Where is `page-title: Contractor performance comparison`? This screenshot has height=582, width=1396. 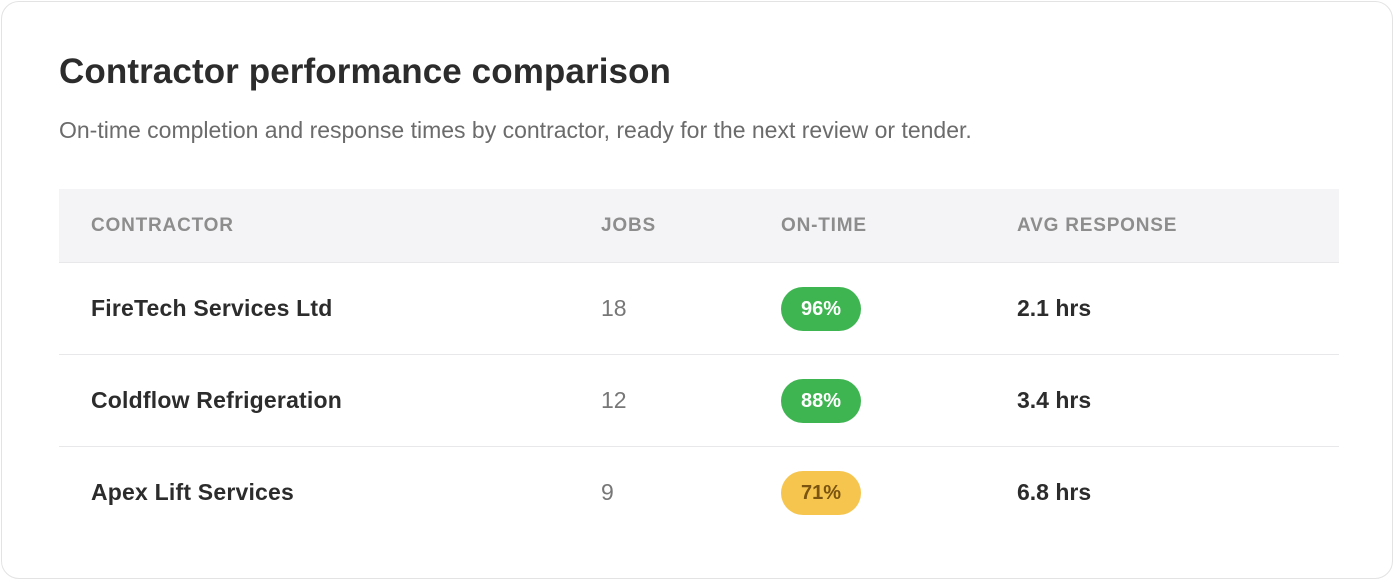
page-title: Contractor performance comparison is located at coordinates (365, 71).